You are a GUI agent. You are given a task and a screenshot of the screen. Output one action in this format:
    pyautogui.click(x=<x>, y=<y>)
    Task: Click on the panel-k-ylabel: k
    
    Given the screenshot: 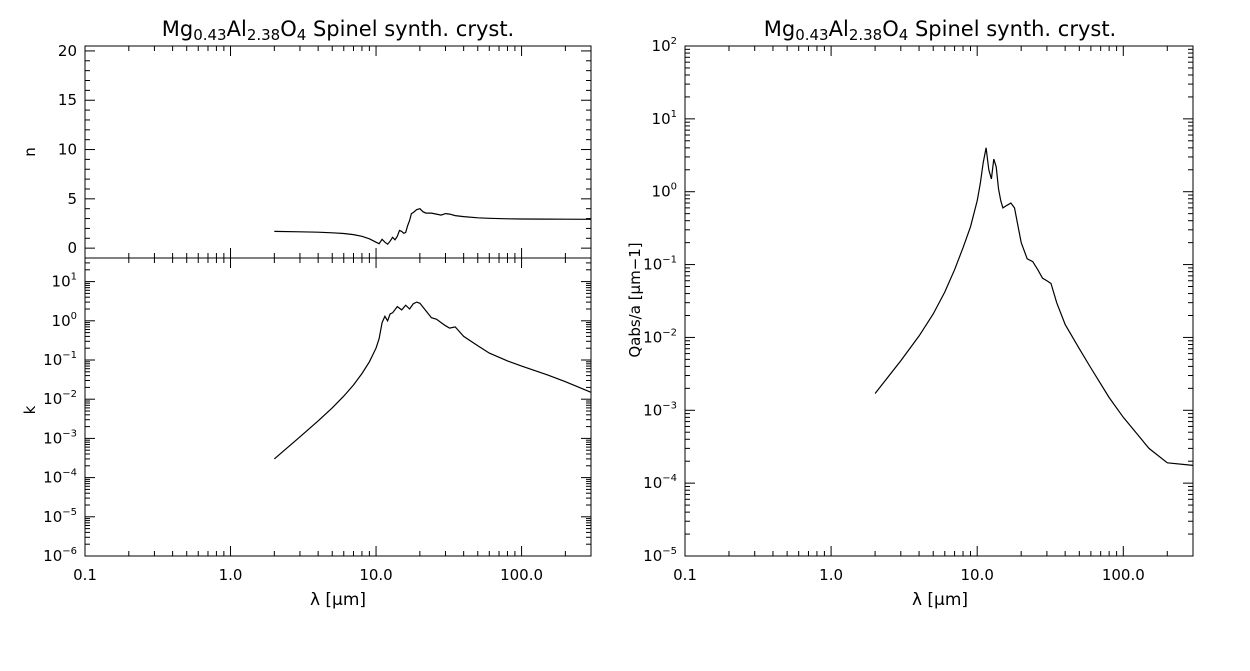 What is the action you would take?
    pyautogui.click(x=30, y=409)
    